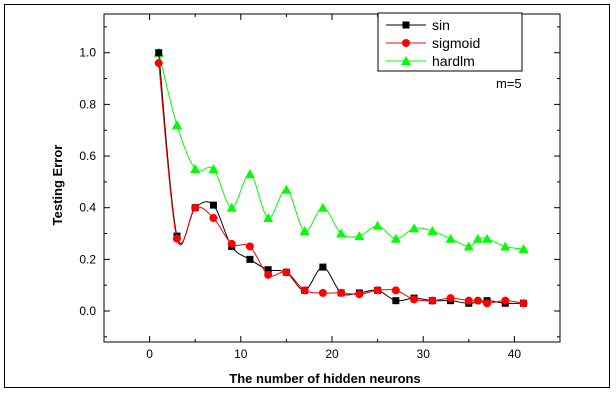 This screenshot has width=616, height=394. What do you see at coordinates (87, 208) in the screenshot?
I see `y-tick-label: 0.4` at bounding box center [87, 208].